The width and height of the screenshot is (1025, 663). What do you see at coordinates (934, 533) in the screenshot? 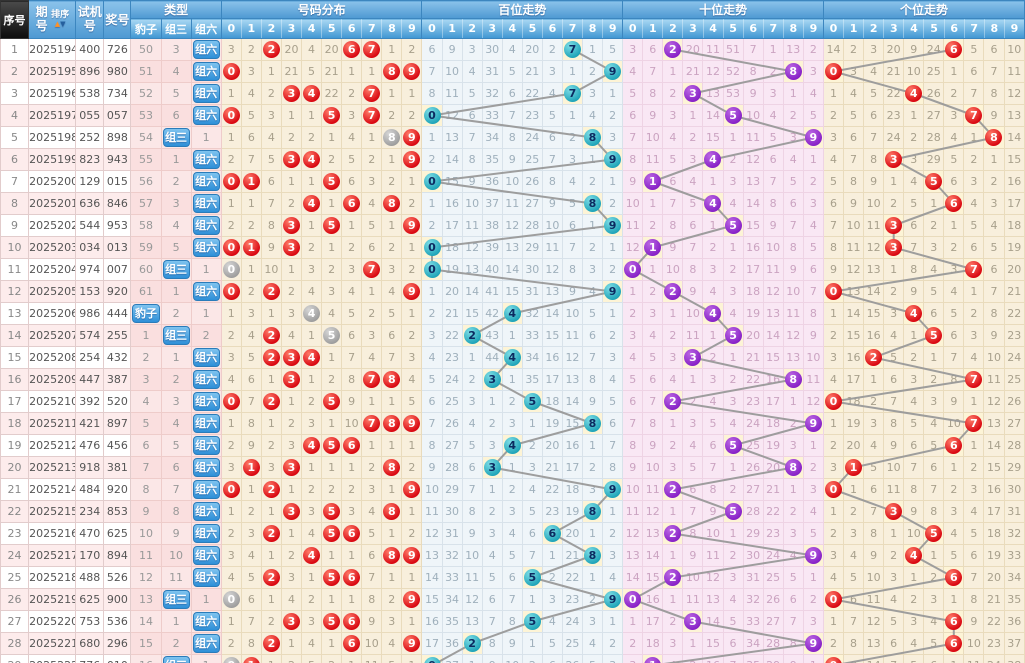
I see `units-hit-ball: 5` at bounding box center [934, 533].